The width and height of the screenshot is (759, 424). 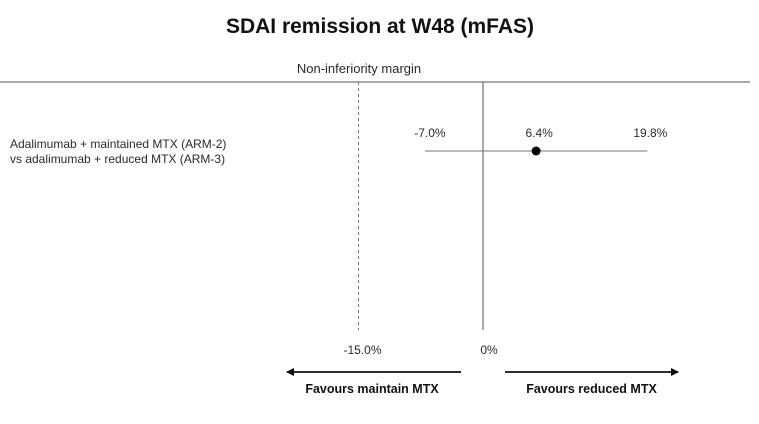 I want to click on comparison-label-line2: vs adalimumab + reduced MTX (ARM-3), so click(x=117, y=159).